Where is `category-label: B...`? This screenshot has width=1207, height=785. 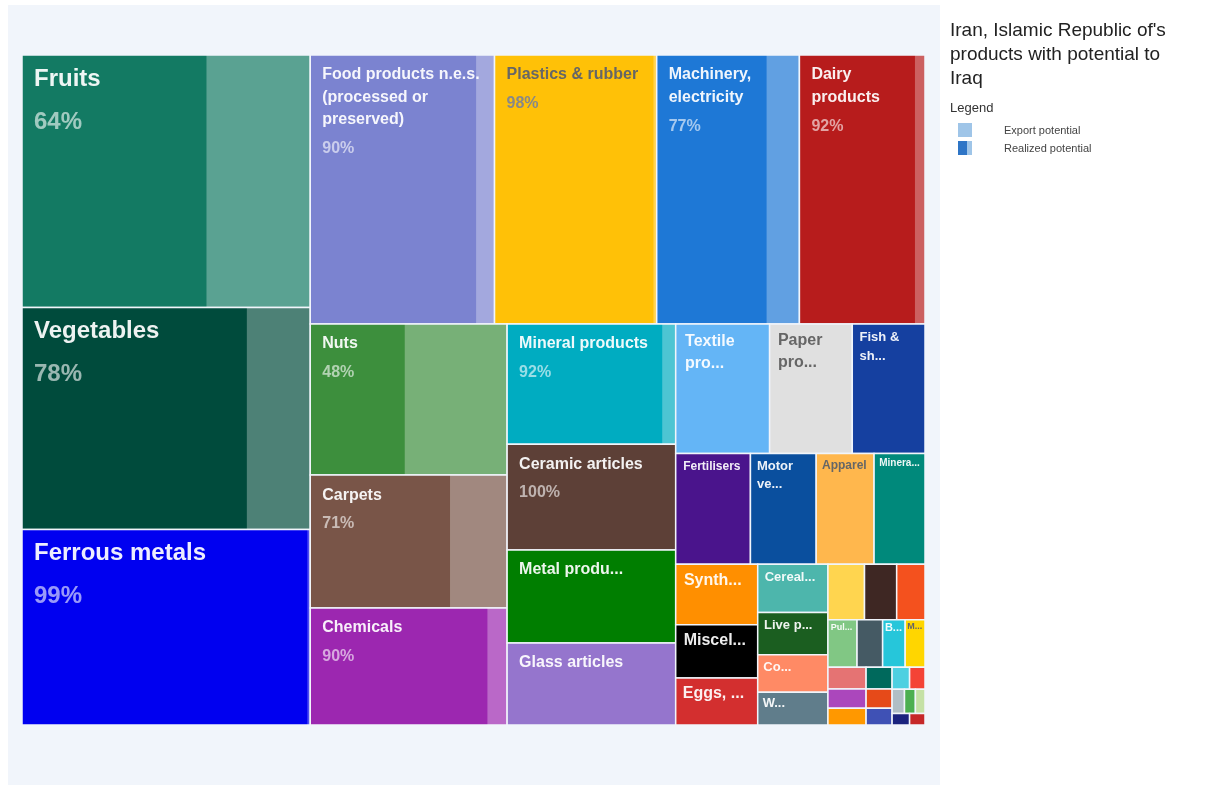
category-label: B... is located at coordinates (893, 626).